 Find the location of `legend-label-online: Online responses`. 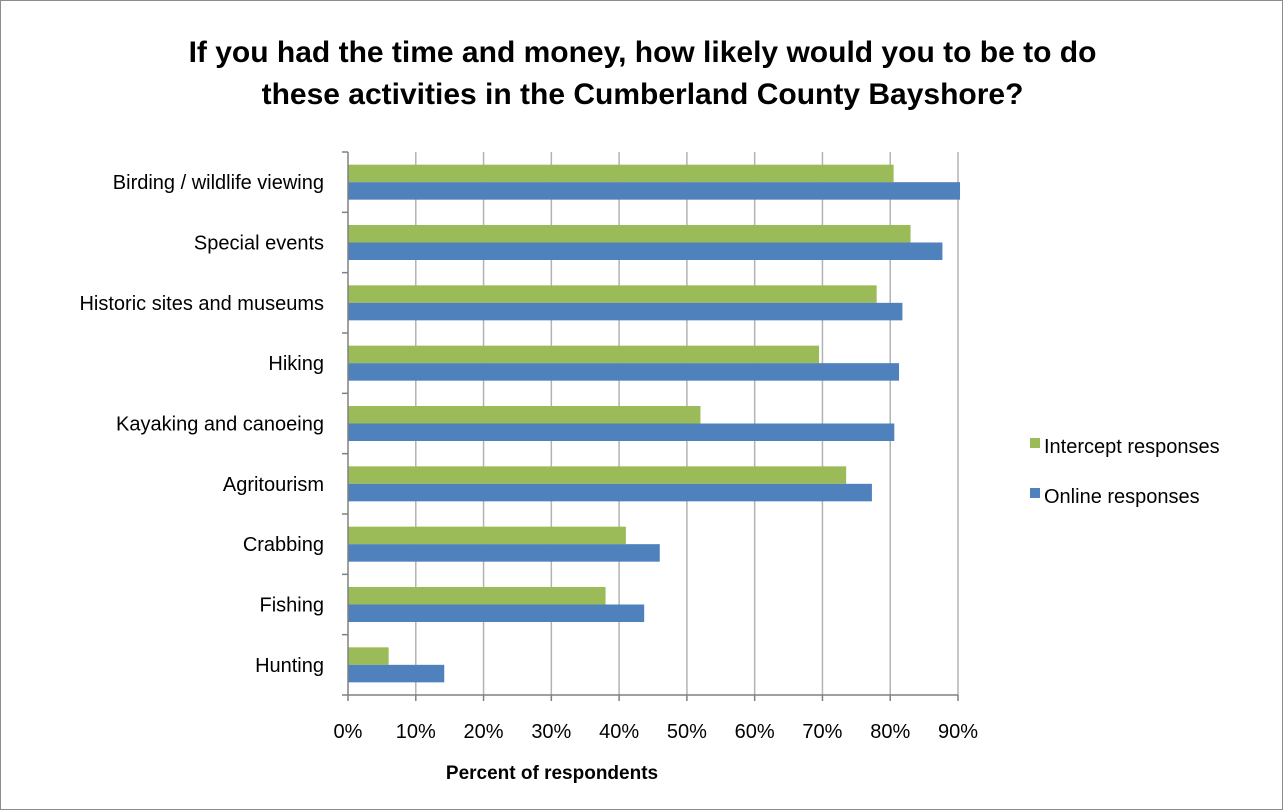

legend-label-online: Online responses is located at coordinates (1122, 497).